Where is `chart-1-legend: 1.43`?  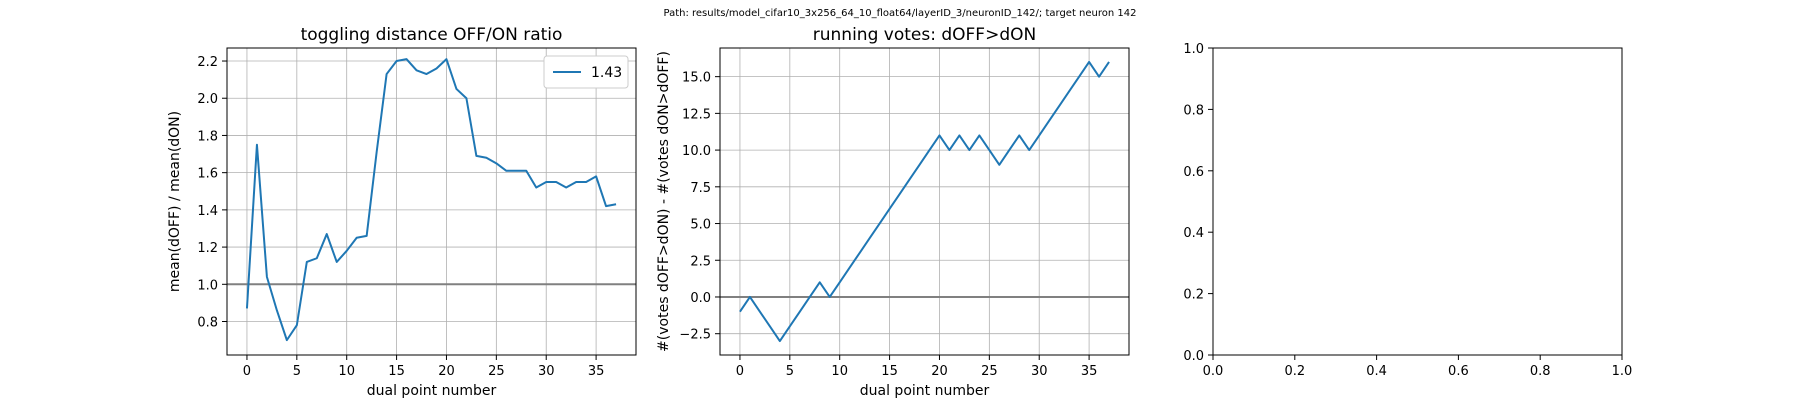 chart-1-legend: 1.43 is located at coordinates (586, 72).